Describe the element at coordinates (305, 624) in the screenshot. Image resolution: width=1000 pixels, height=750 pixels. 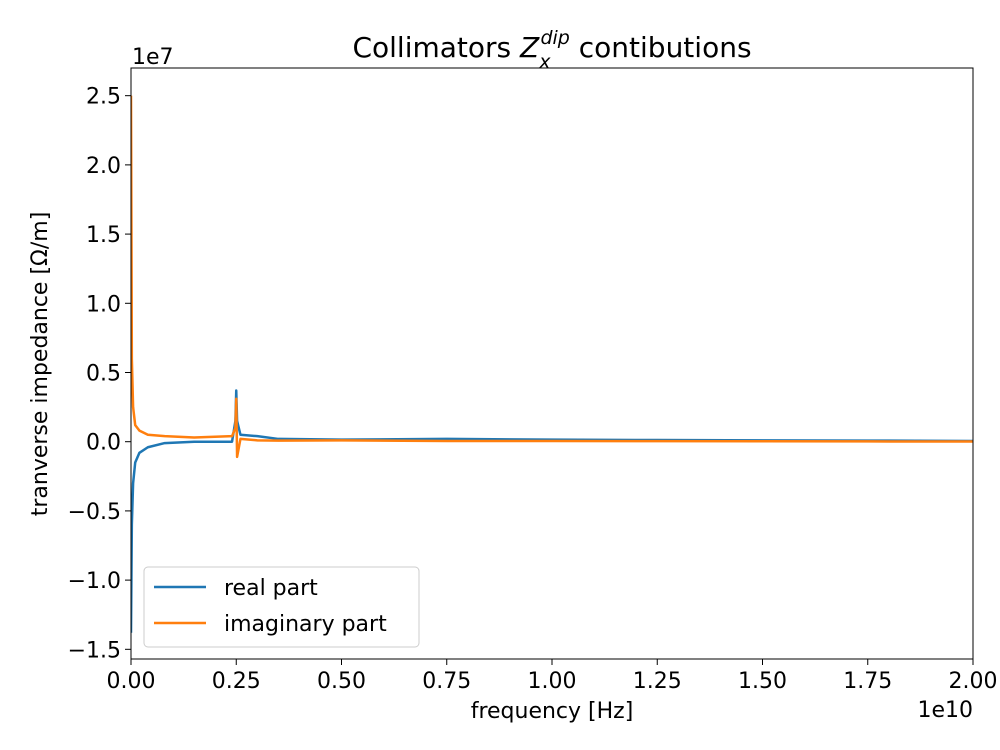
I see `legend-label: imaginary part` at that location.